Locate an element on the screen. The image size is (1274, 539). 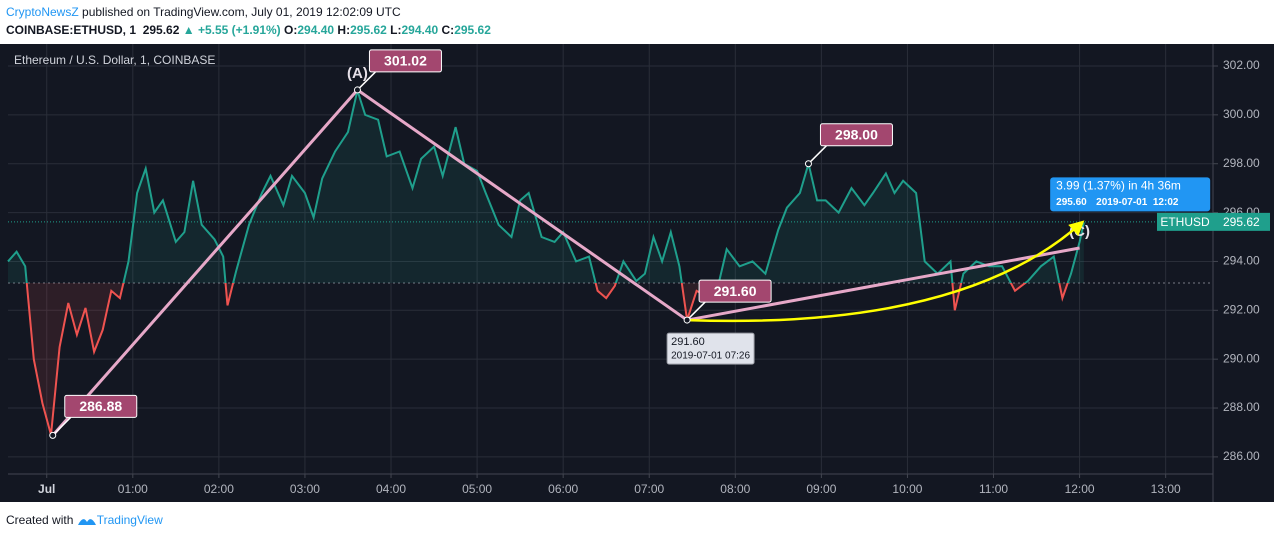
last-price-box is located at coordinates (1241, 221).